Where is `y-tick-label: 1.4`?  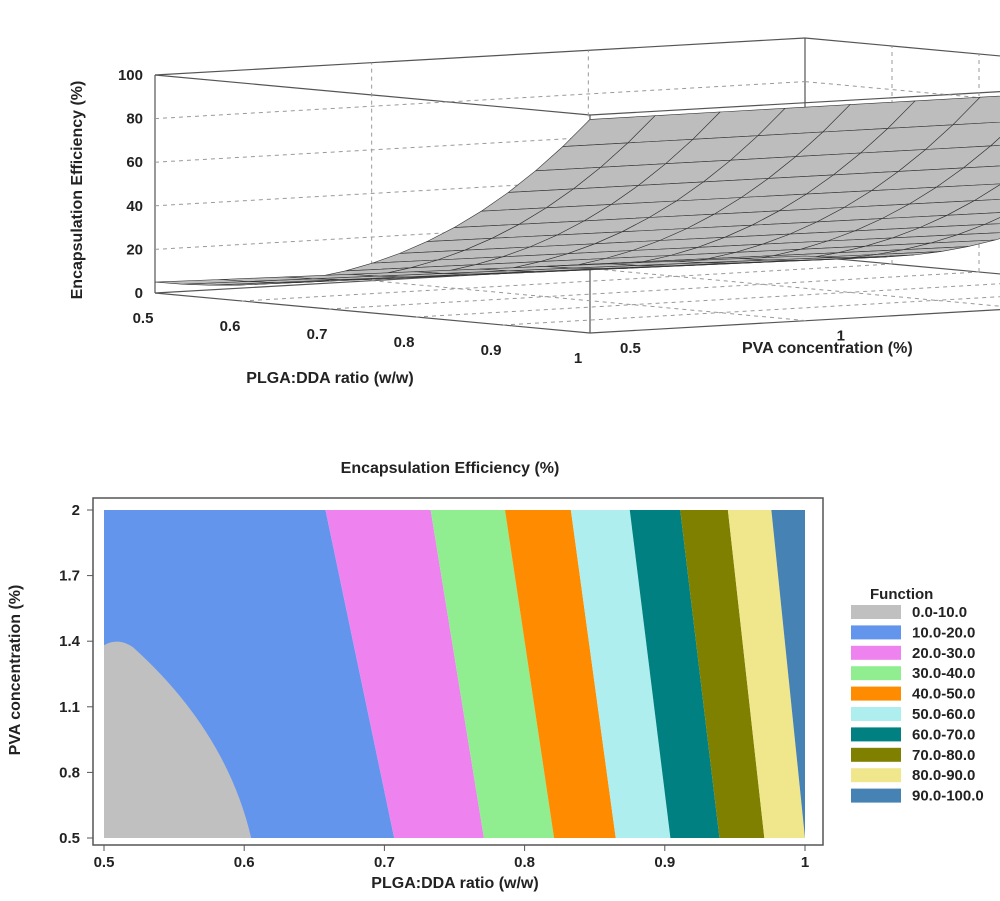 y-tick-label: 1.4 is located at coordinates (70, 641).